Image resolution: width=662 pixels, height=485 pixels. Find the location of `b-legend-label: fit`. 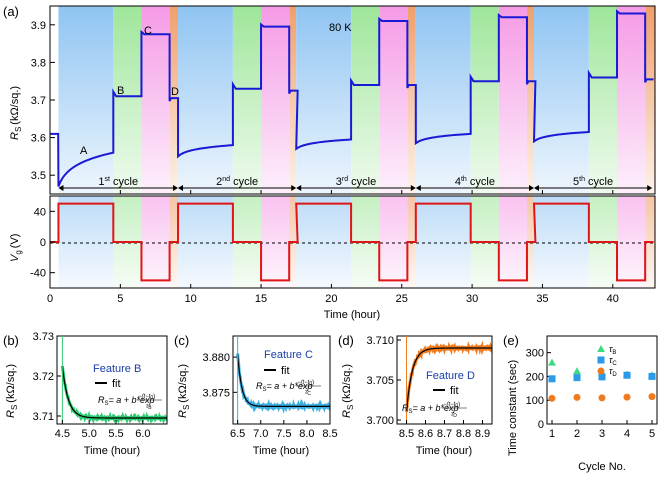

b-legend-label: fit is located at coordinates (116, 384).